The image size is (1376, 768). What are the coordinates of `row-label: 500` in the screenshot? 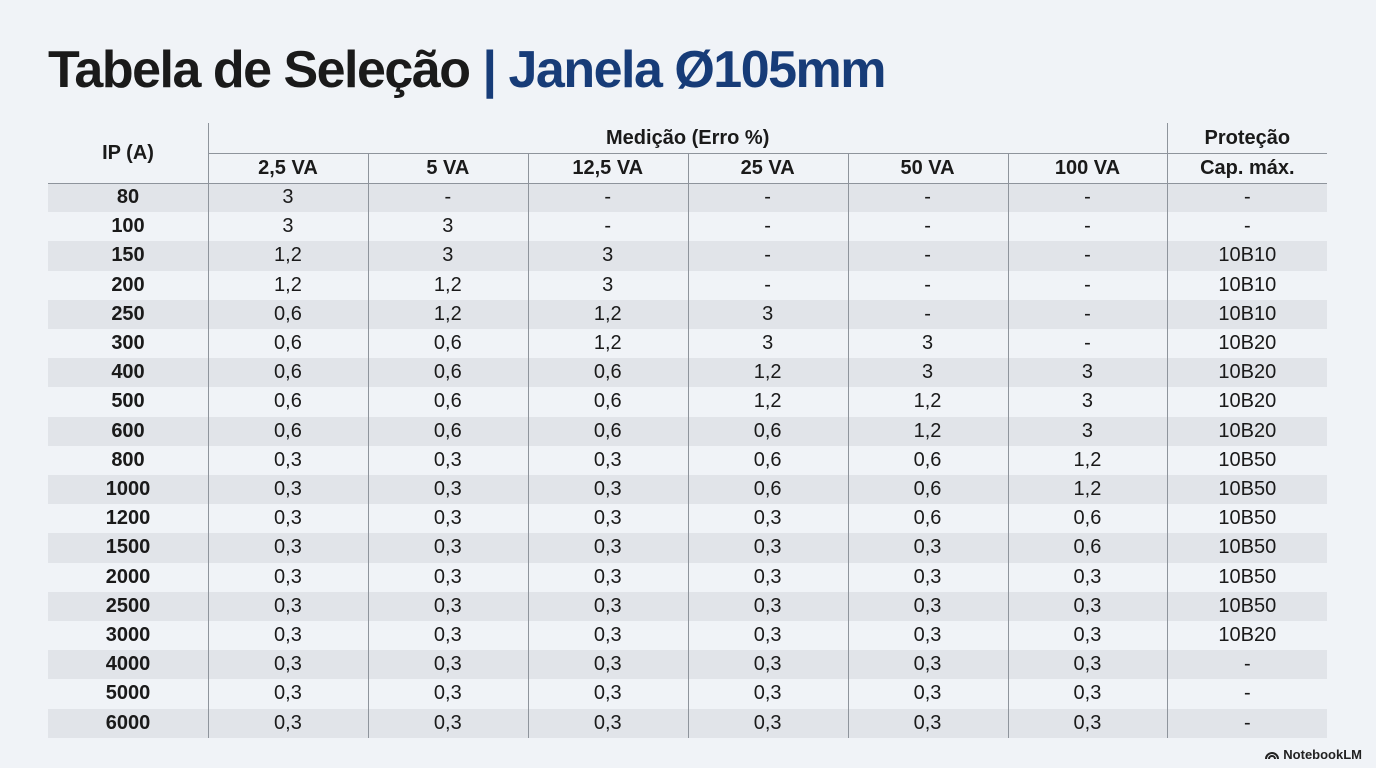 It's located at (128, 401).